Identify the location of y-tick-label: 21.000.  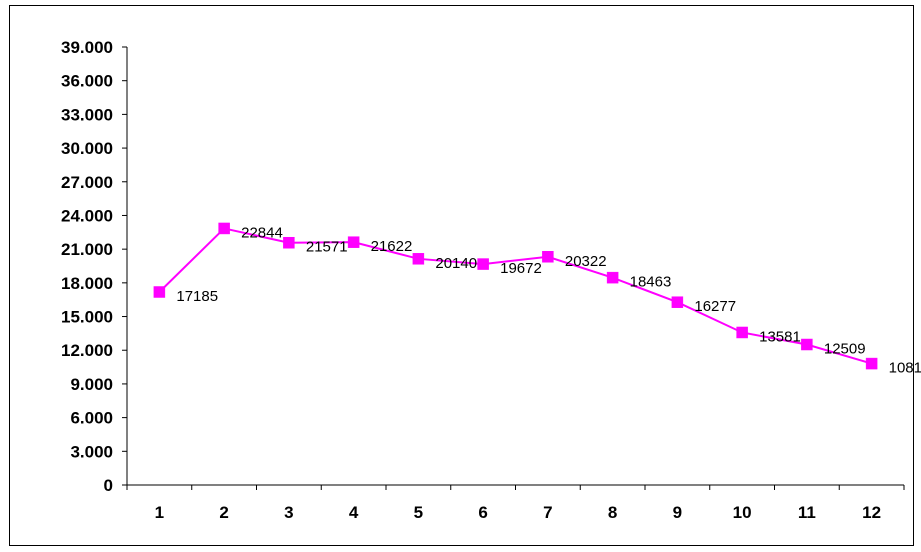
(87, 249).